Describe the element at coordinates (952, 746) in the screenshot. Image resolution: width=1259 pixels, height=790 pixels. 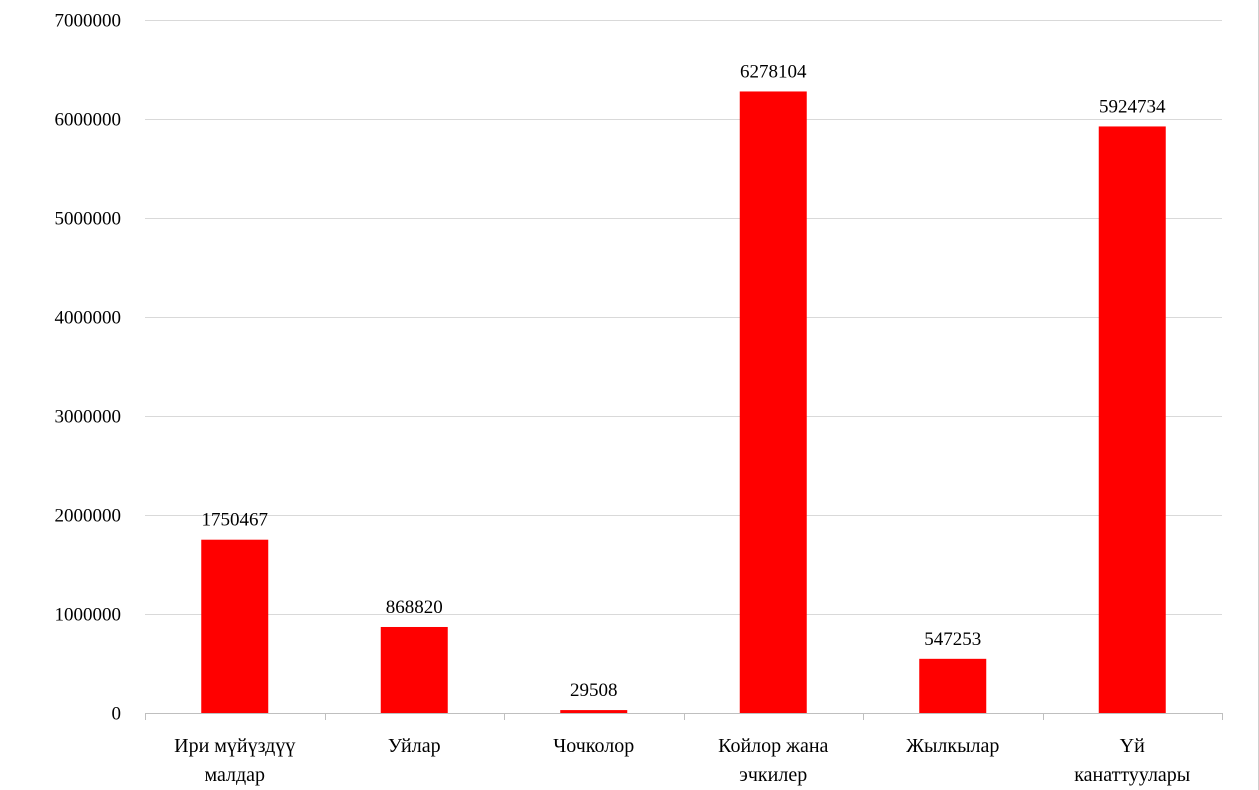
I see `category-label: Жылкылар` at that location.